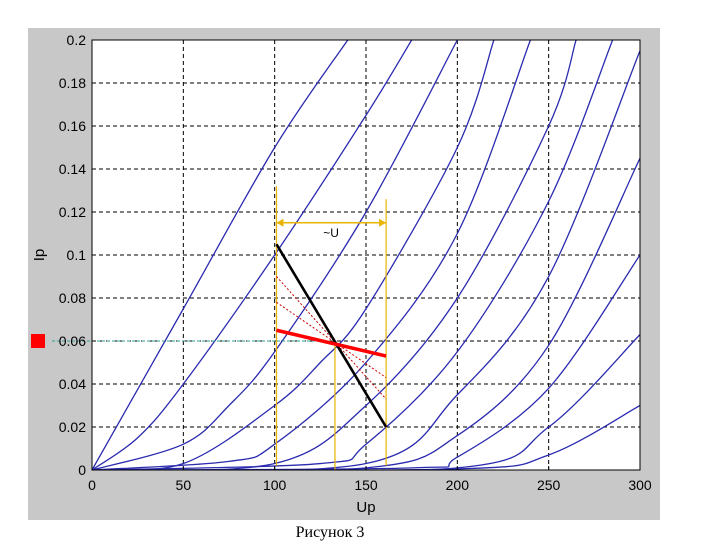 This screenshot has width=720, height=545. Describe the element at coordinates (72, 384) in the screenshot. I see `y-tick-label: 0.04` at that location.